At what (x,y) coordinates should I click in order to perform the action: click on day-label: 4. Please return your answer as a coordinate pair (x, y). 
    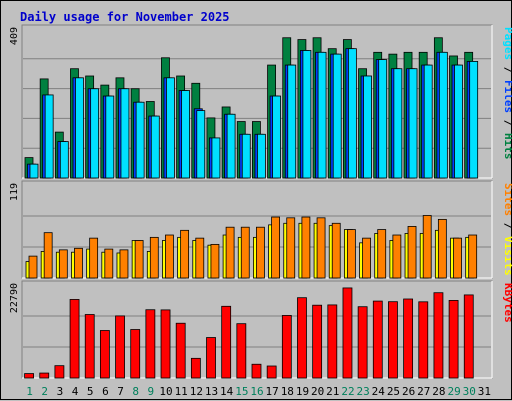
    Looking at the image, I should click on (75, 391).